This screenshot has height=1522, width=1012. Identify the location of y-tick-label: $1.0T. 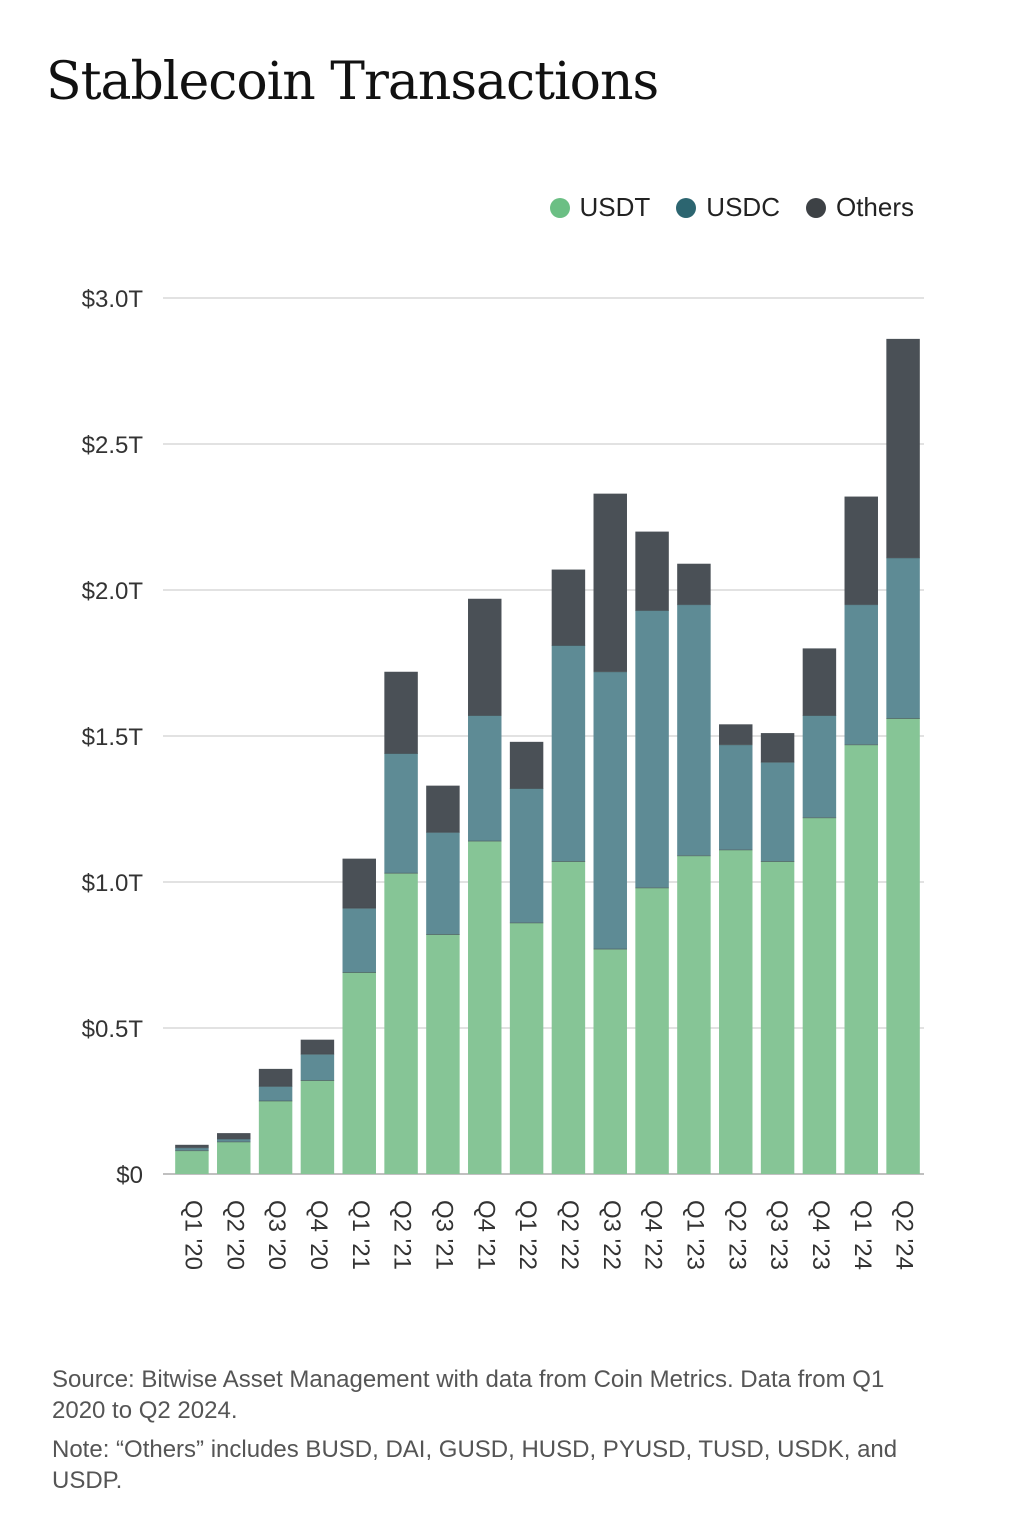
(113, 883).